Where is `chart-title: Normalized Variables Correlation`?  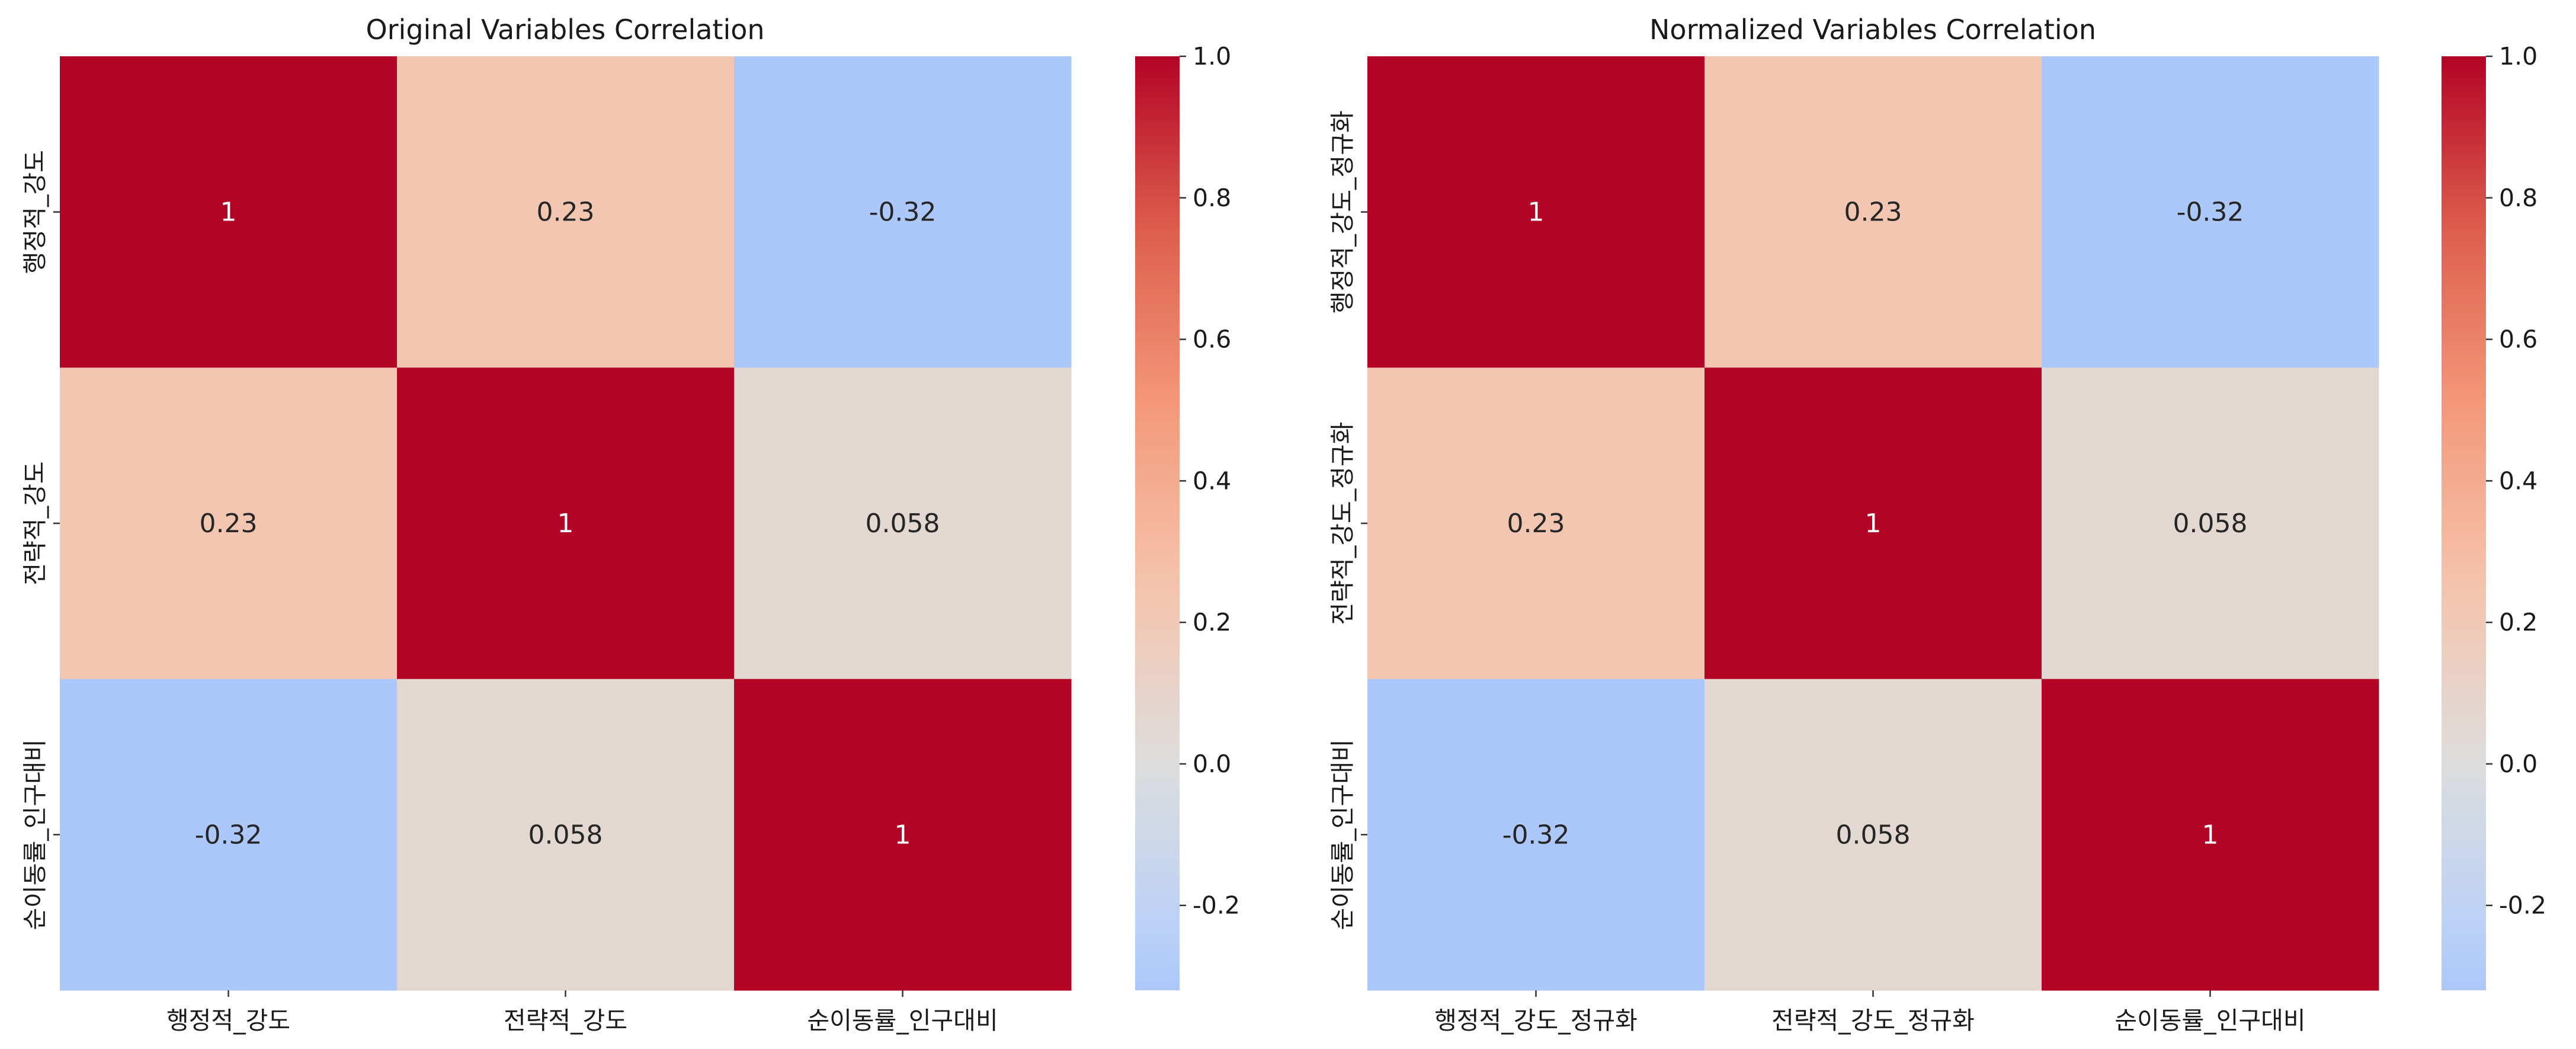
chart-title: Normalized Variables Correlation is located at coordinates (1873, 30).